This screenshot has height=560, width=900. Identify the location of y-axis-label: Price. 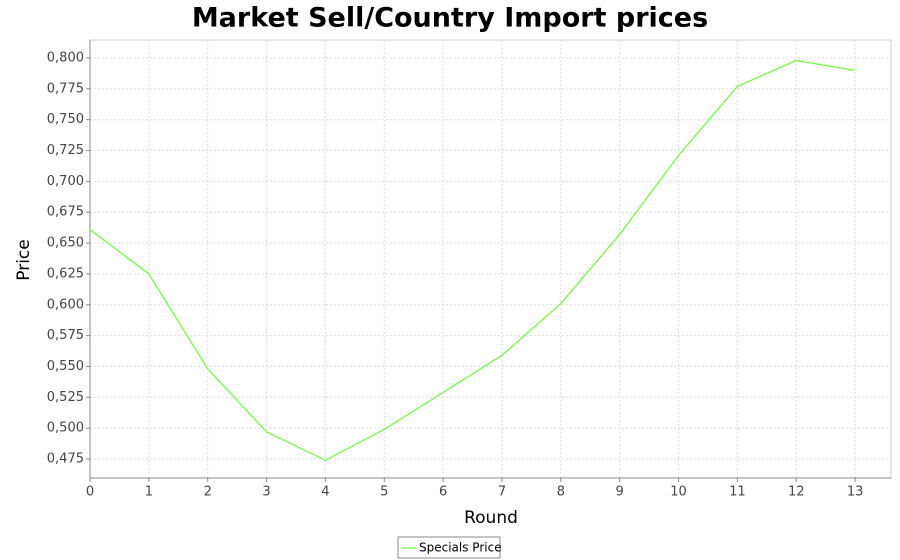
(24, 259).